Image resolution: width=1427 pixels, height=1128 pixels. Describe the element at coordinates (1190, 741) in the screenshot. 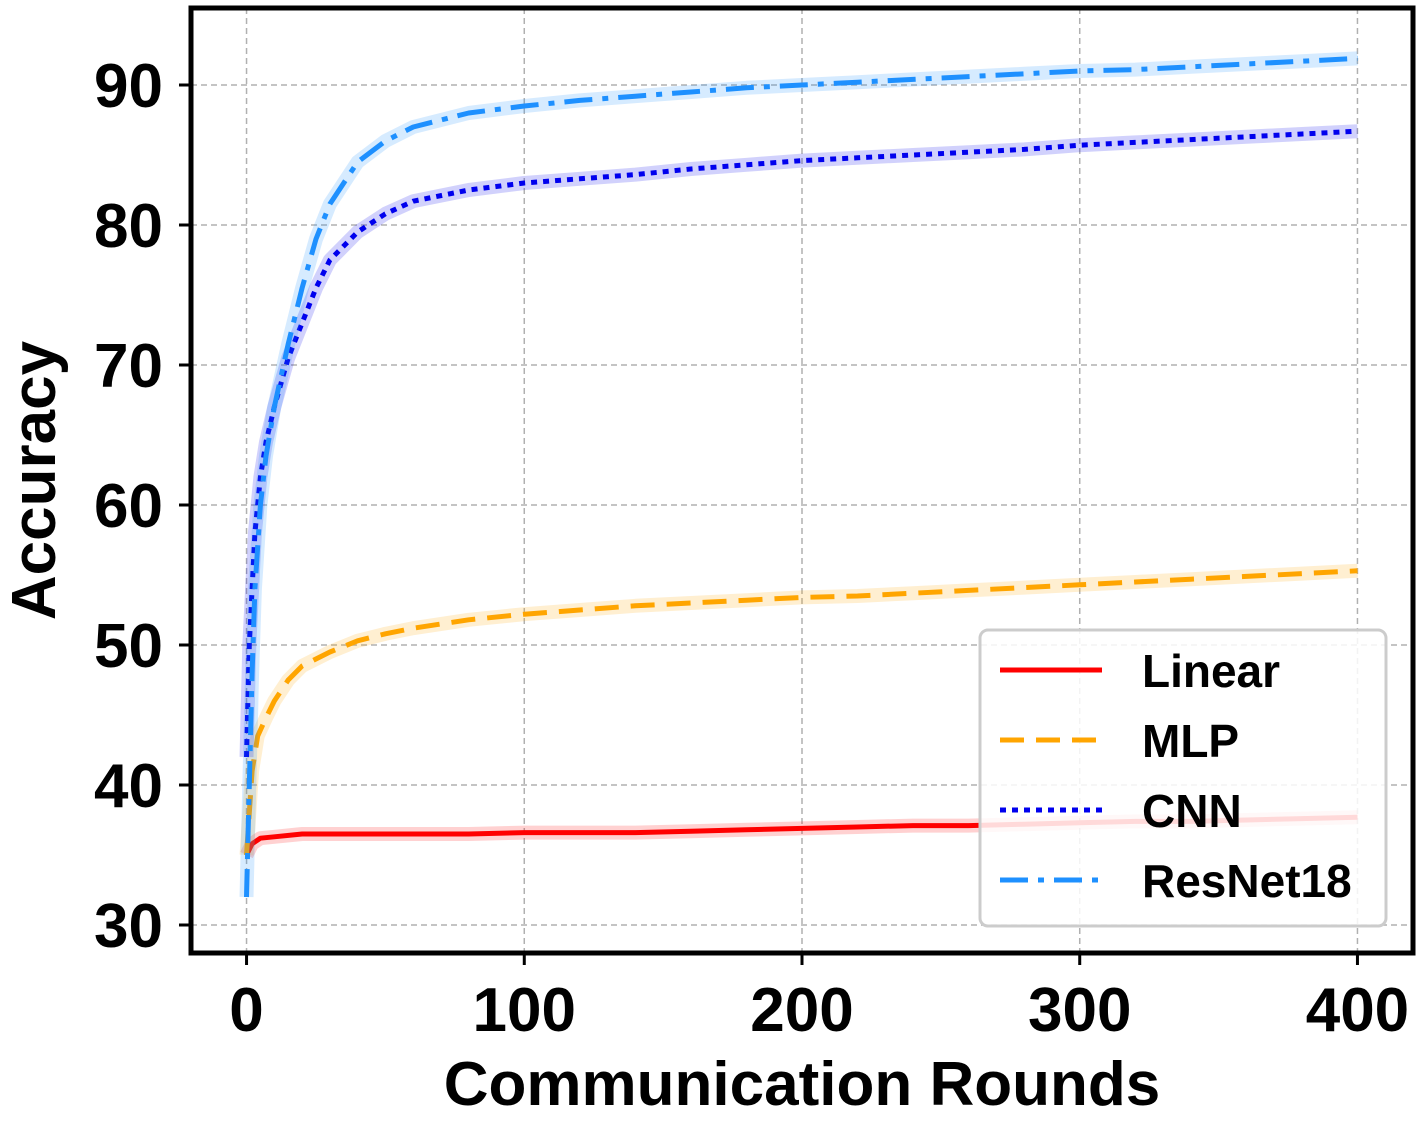

I see `legend-mlp-label: MLP` at that location.